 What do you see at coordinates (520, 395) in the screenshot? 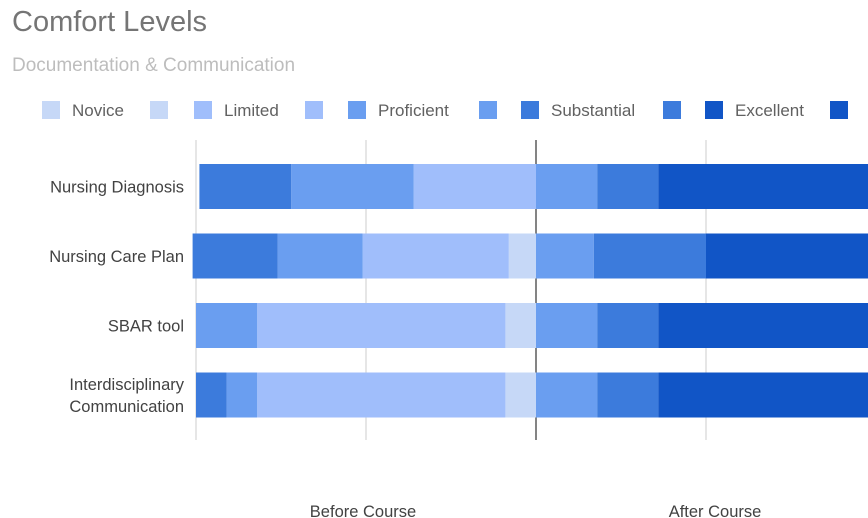
I see `bar-interdisciplinary-communication-before-course-novice` at bounding box center [520, 395].